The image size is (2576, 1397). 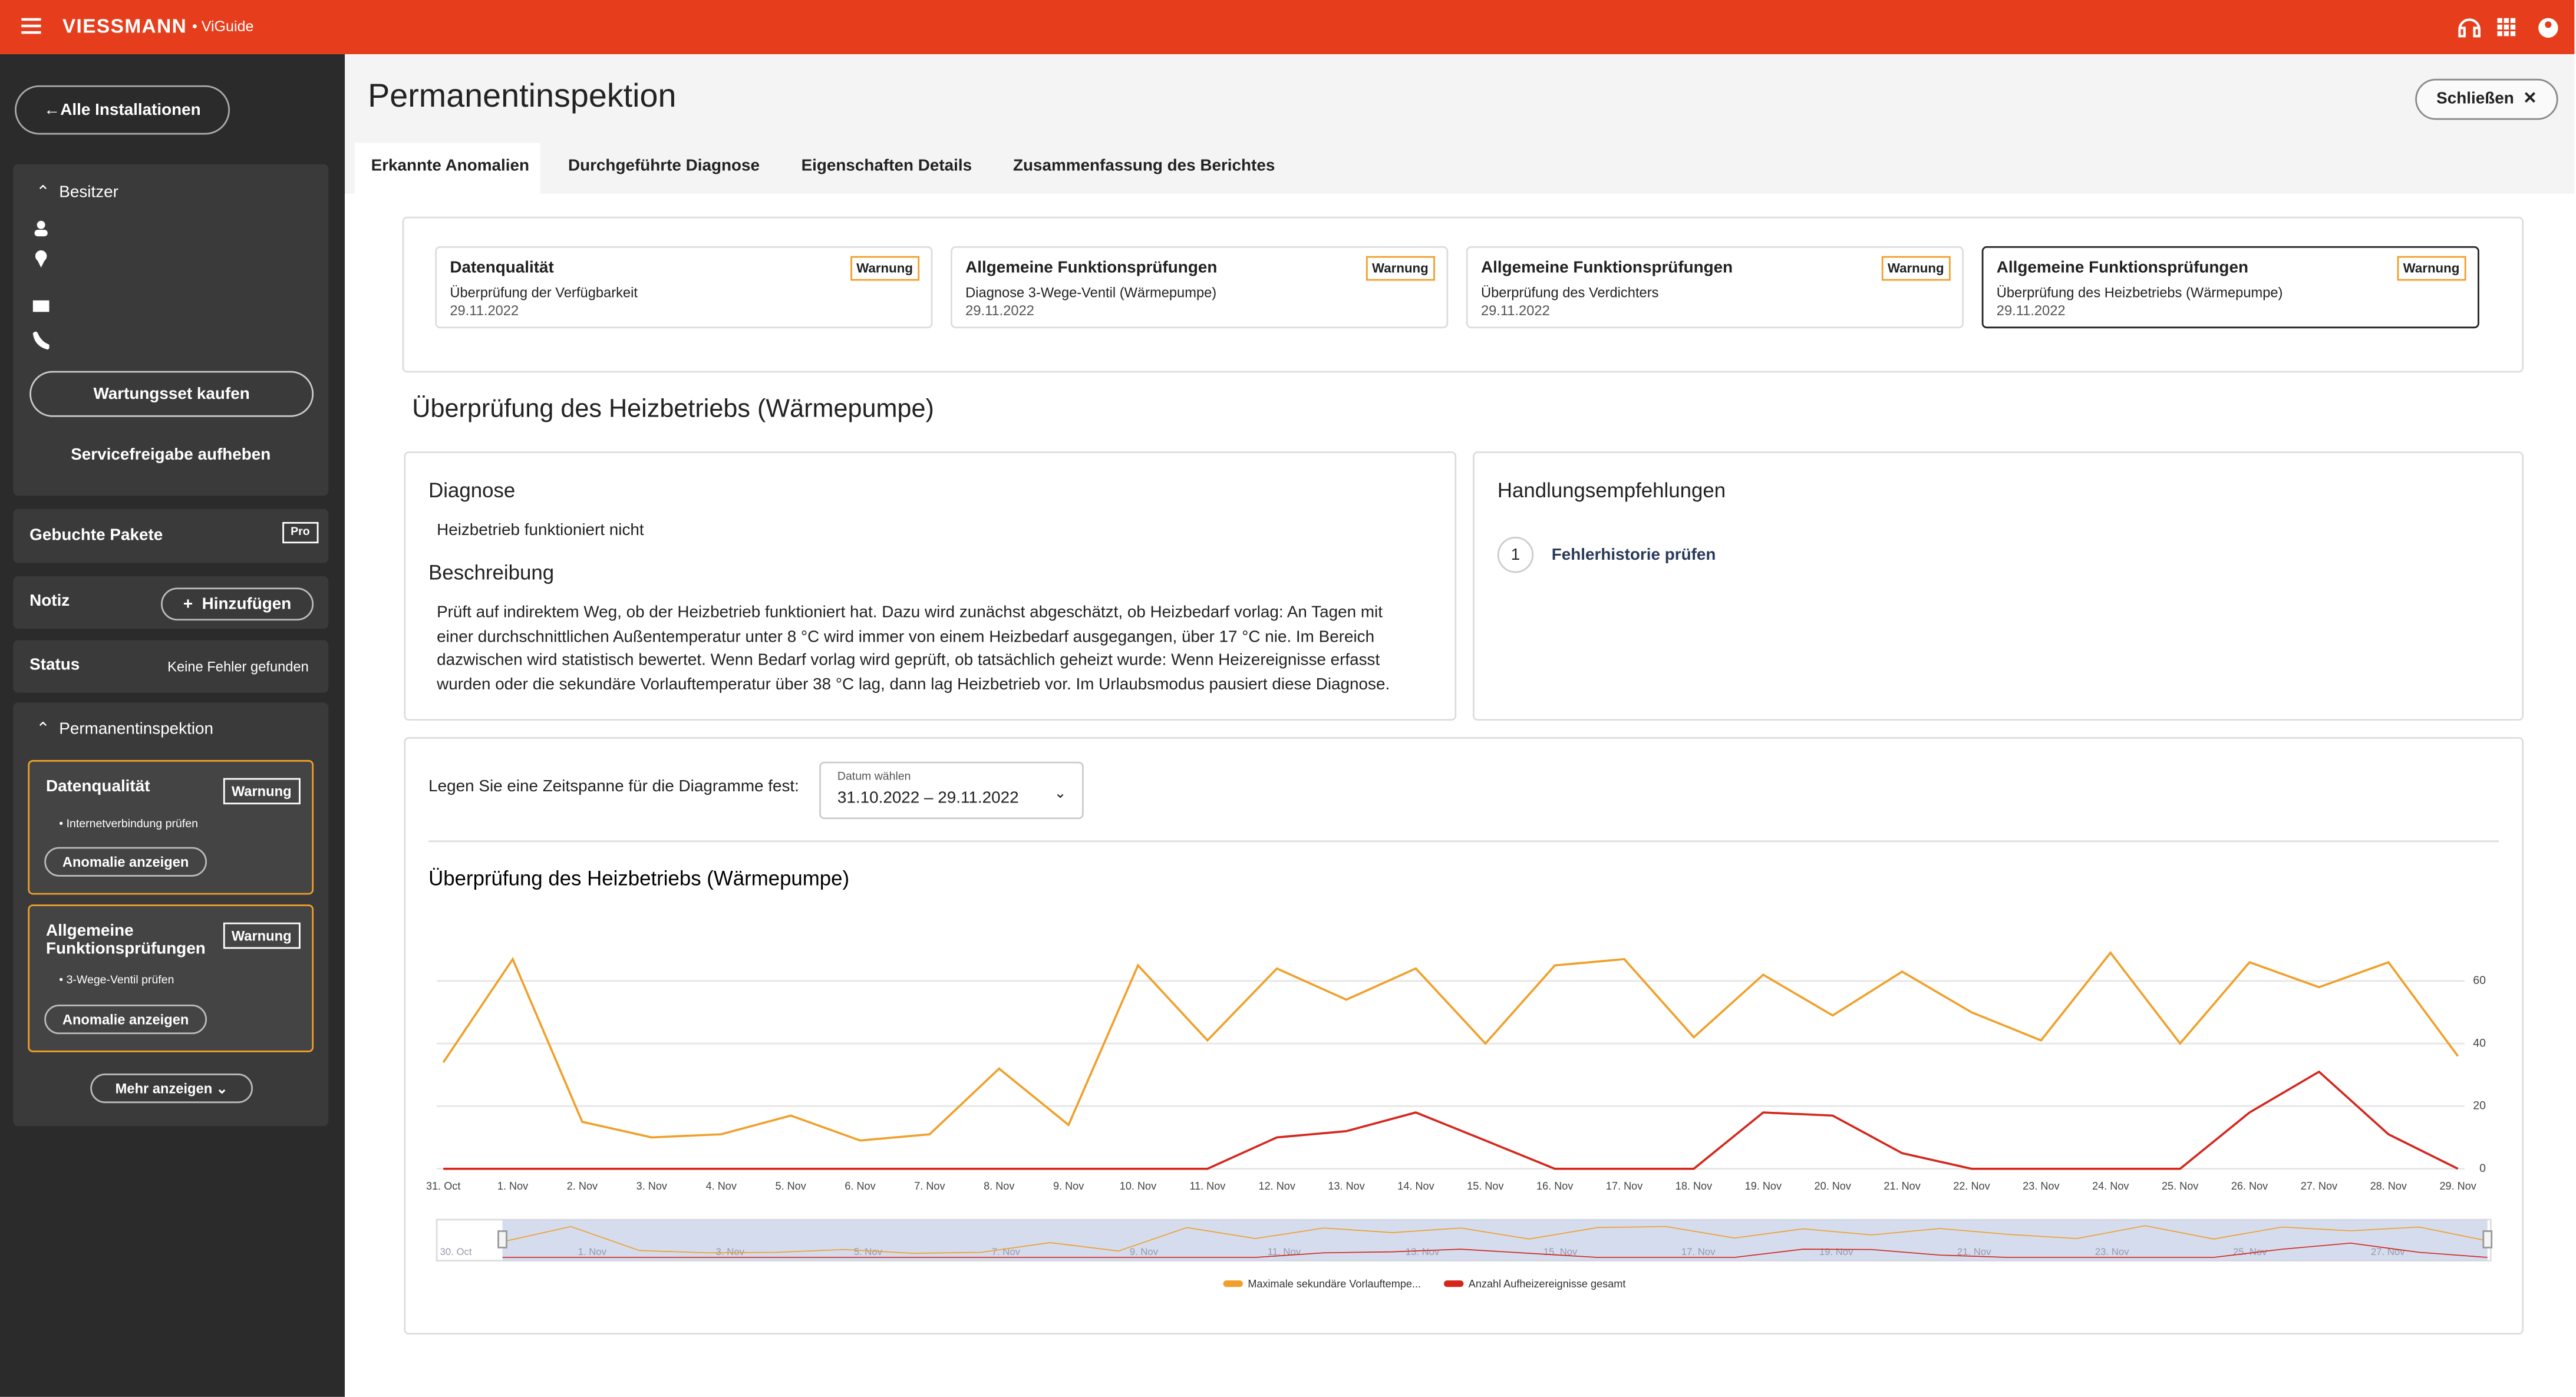 I want to click on x-tick-label: 26. Nov, so click(x=2250, y=1186).